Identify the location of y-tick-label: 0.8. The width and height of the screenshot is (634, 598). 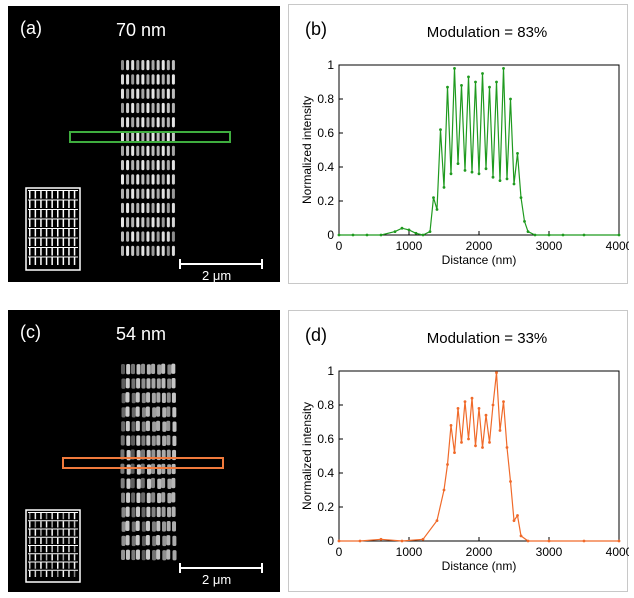
(325, 99).